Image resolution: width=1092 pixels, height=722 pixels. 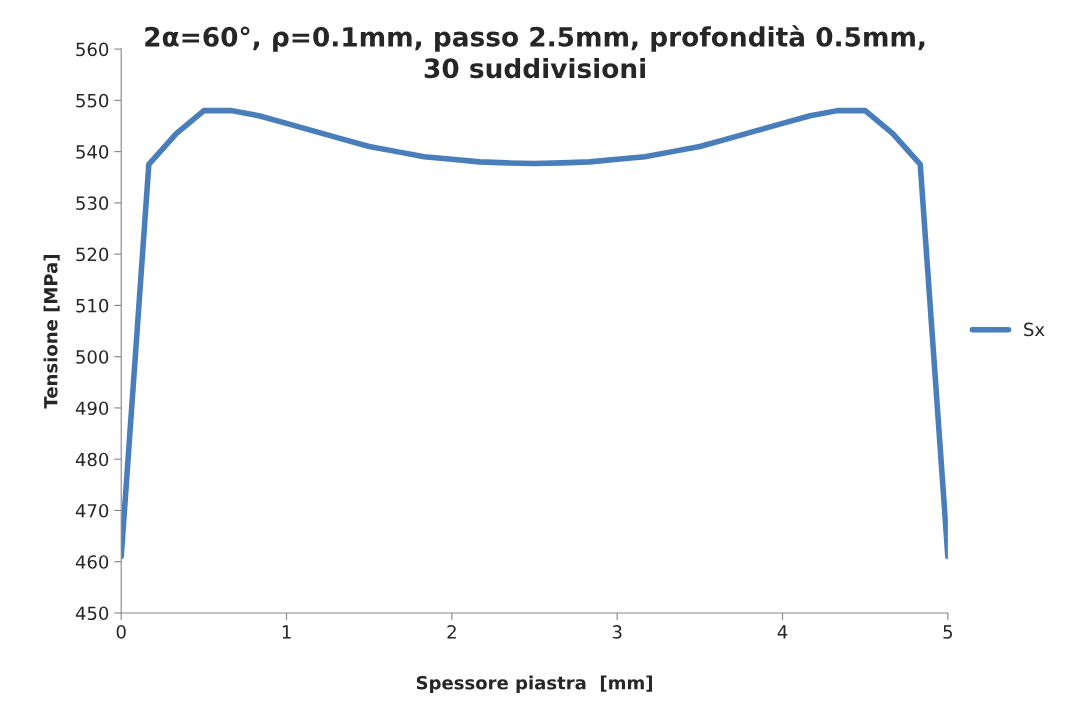 What do you see at coordinates (92, 510) in the screenshot?
I see `y-tick-label: 470` at bounding box center [92, 510].